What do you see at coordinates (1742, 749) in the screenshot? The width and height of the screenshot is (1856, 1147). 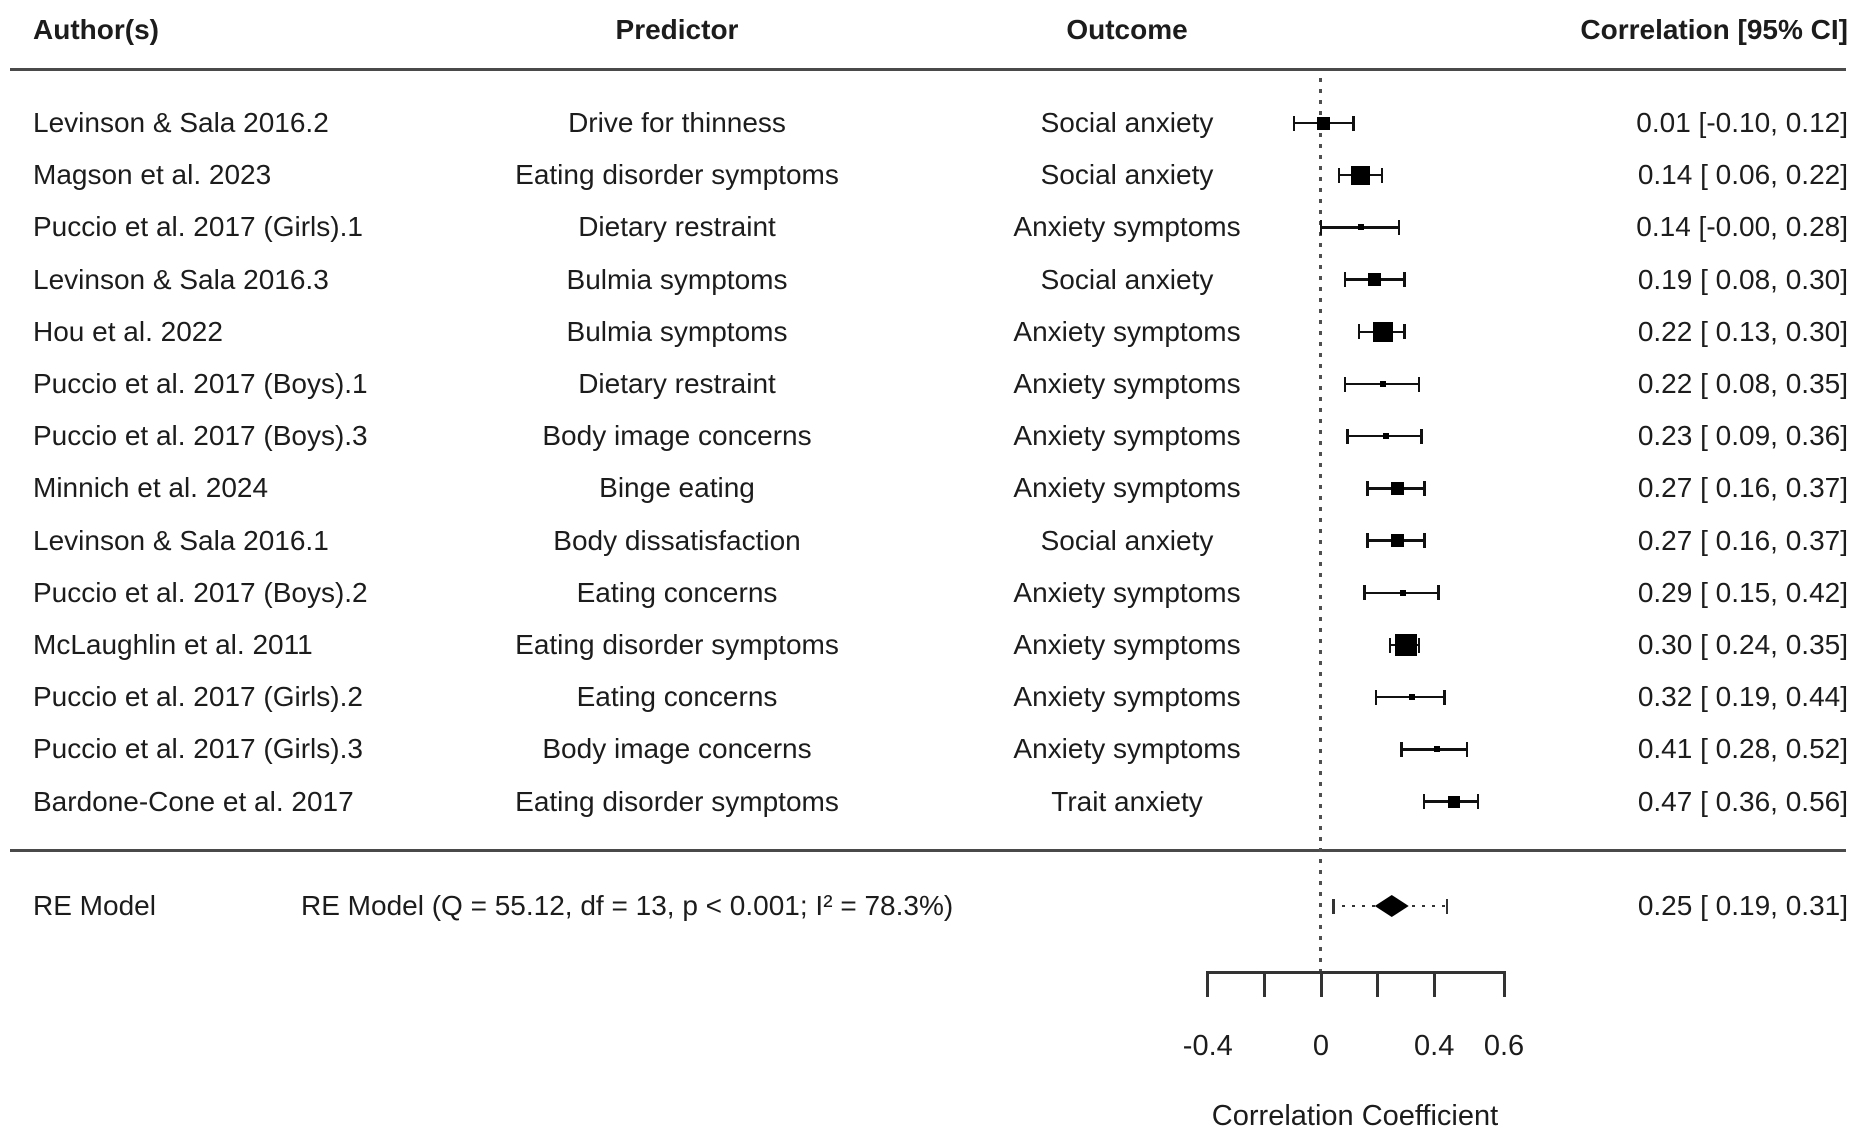 I see `correlation-label: 0.41 [ 0.28, 0.52]` at bounding box center [1742, 749].